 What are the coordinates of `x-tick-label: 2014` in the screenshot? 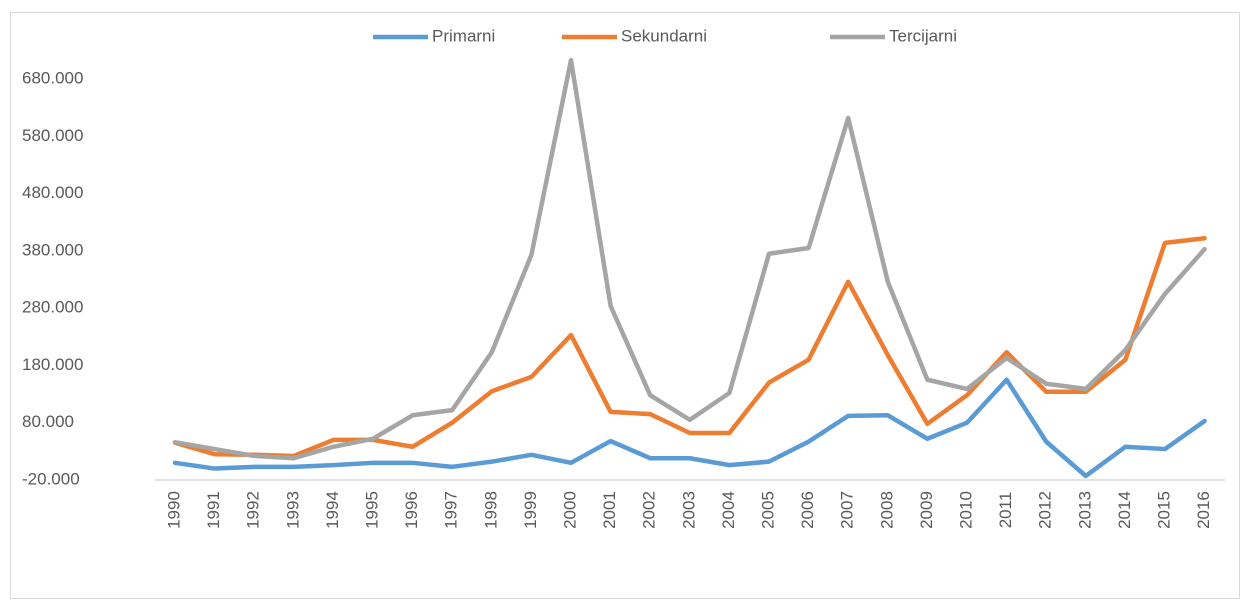 It's located at (1124, 510).